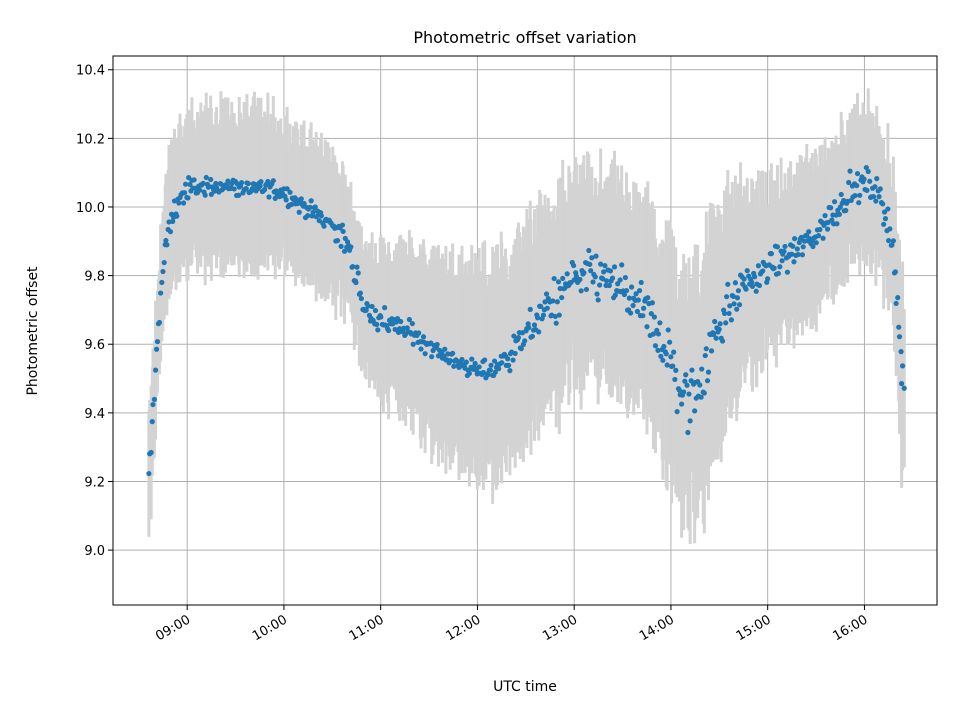 The height and width of the screenshot is (720, 960). Describe the element at coordinates (94, 345) in the screenshot. I see `y-tick-label: 9.6` at that location.